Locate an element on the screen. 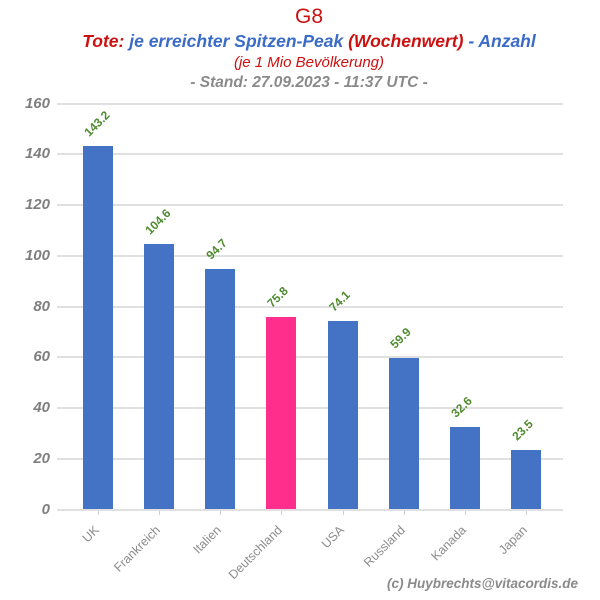  y-axis-label: 100 is located at coordinates (37, 255).